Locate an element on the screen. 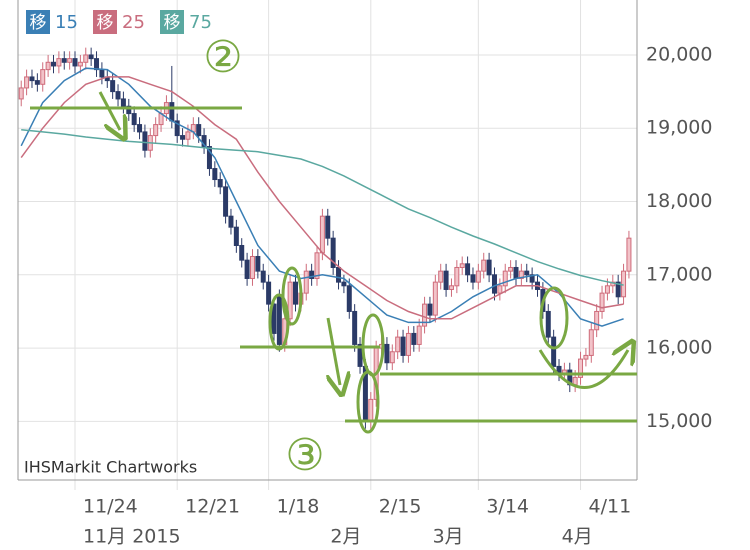 This screenshot has width=750, height=550. x-tick-label: 2/15 is located at coordinates (400, 507).